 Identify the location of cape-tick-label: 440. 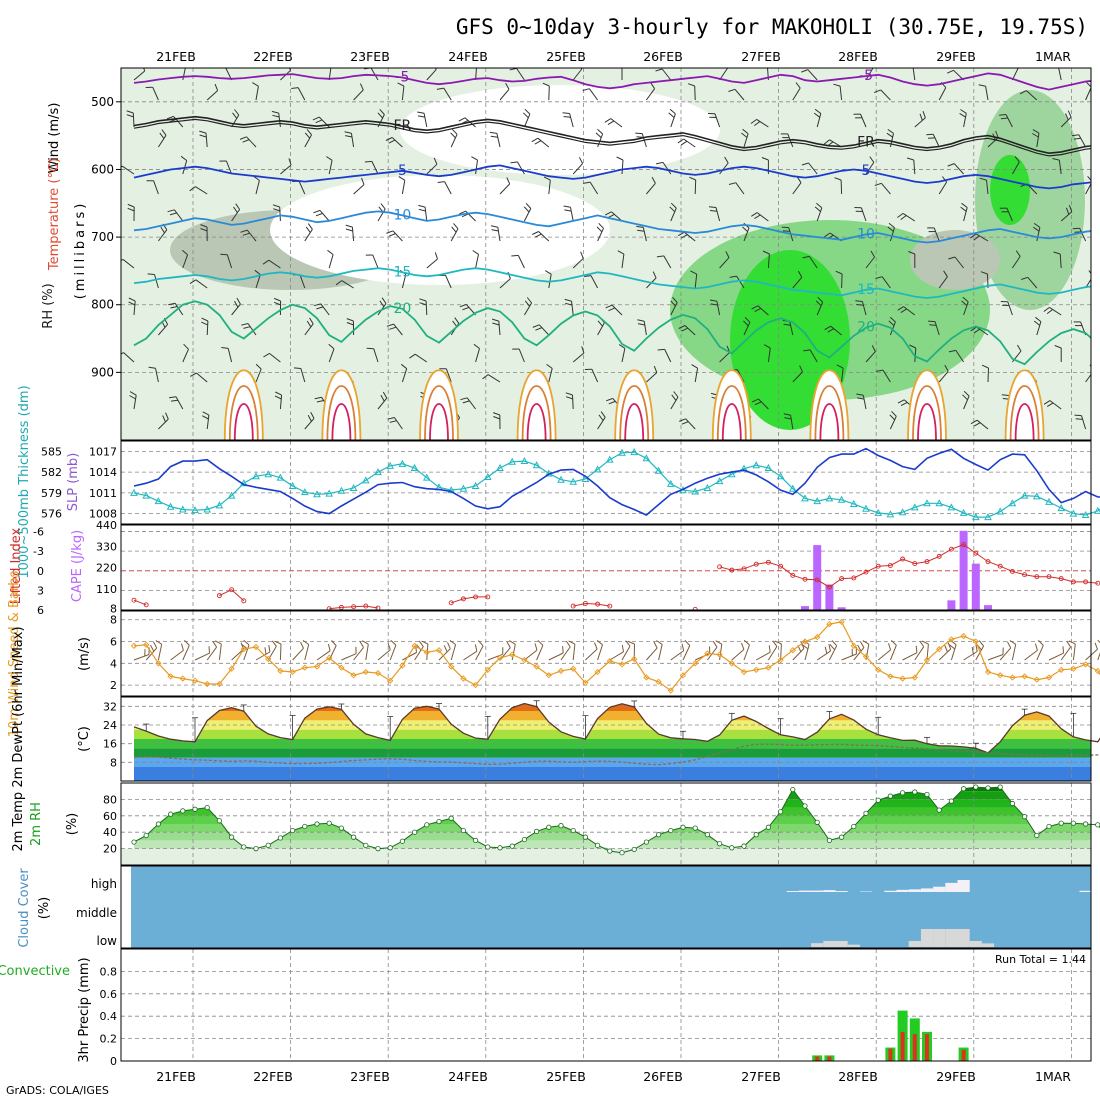
(106, 525).